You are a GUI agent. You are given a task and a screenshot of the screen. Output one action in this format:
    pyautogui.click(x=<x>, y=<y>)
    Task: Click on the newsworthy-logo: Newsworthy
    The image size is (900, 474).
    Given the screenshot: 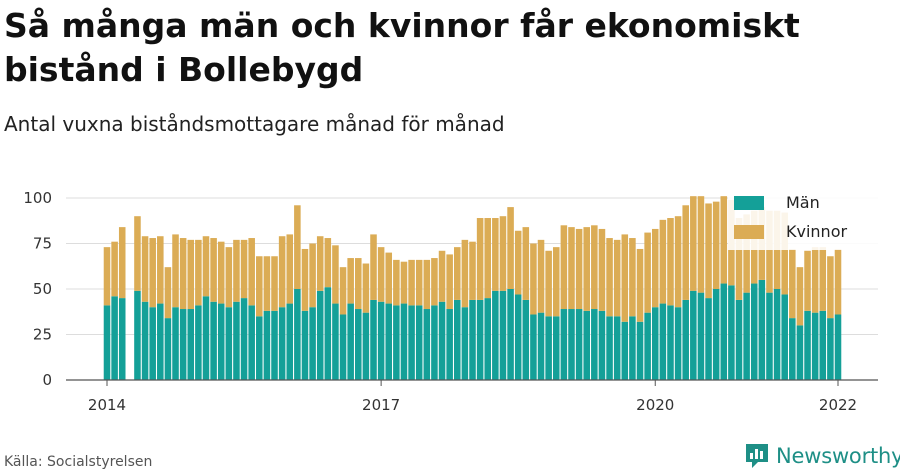 What is the action you would take?
    pyautogui.click(x=822, y=456)
    